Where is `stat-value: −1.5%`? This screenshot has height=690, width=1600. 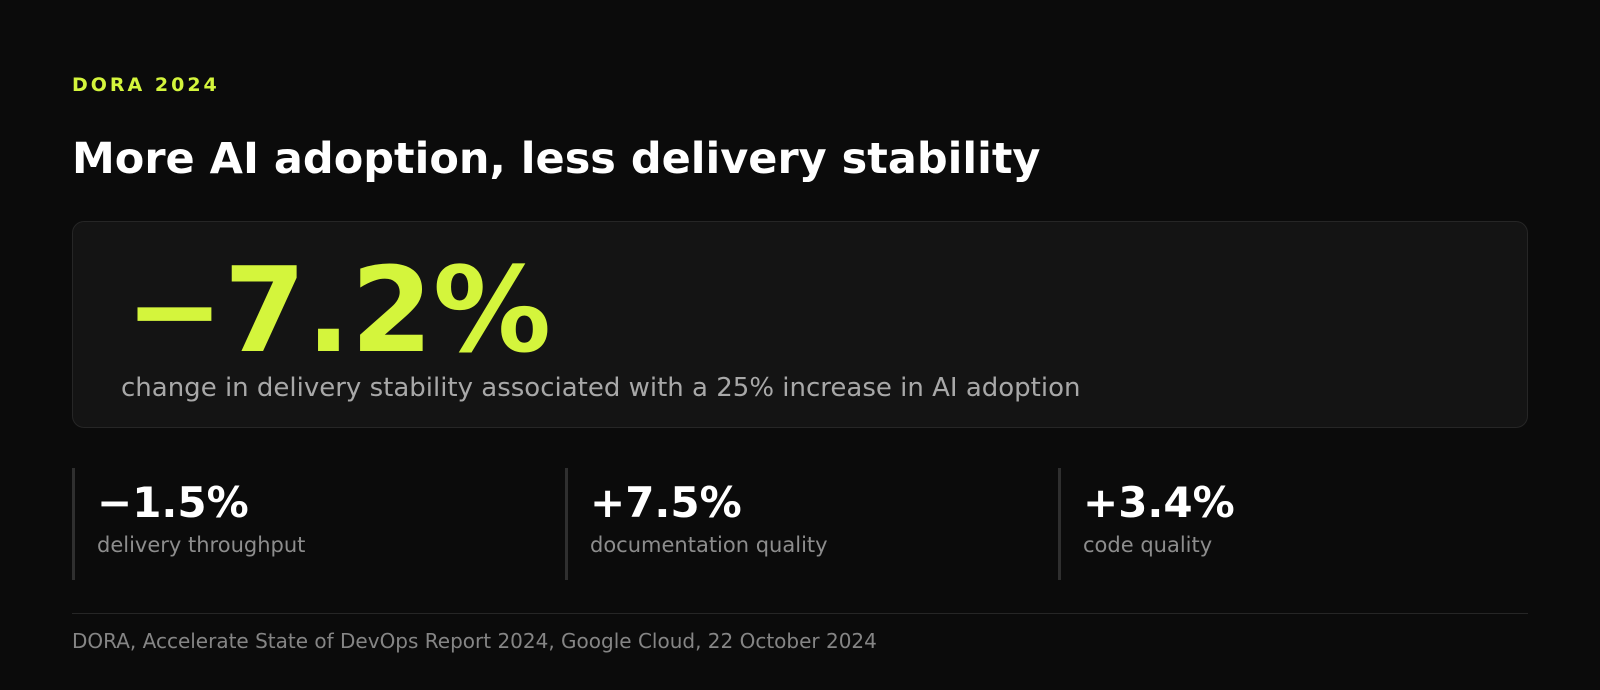
stat-value: −1.5% is located at coordinates (173, 502).